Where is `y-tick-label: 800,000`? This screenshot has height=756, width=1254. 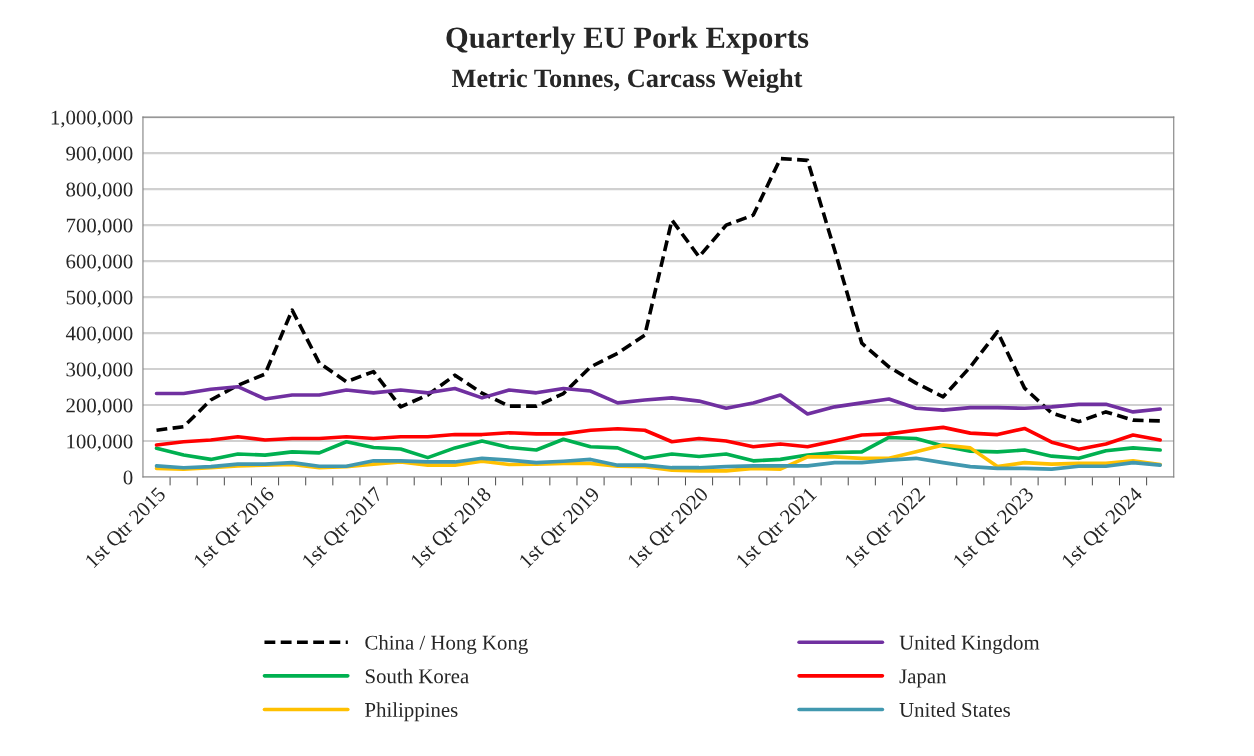
y-tick-label: 800,000 is located at coordinates (99, 191).